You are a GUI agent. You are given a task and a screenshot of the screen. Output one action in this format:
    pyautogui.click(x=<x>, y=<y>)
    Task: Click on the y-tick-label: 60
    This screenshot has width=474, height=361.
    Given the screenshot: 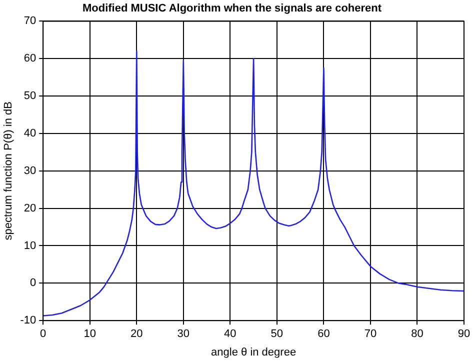 What is the action you would take?
    pyautogui.click(x=30, y=58)
    